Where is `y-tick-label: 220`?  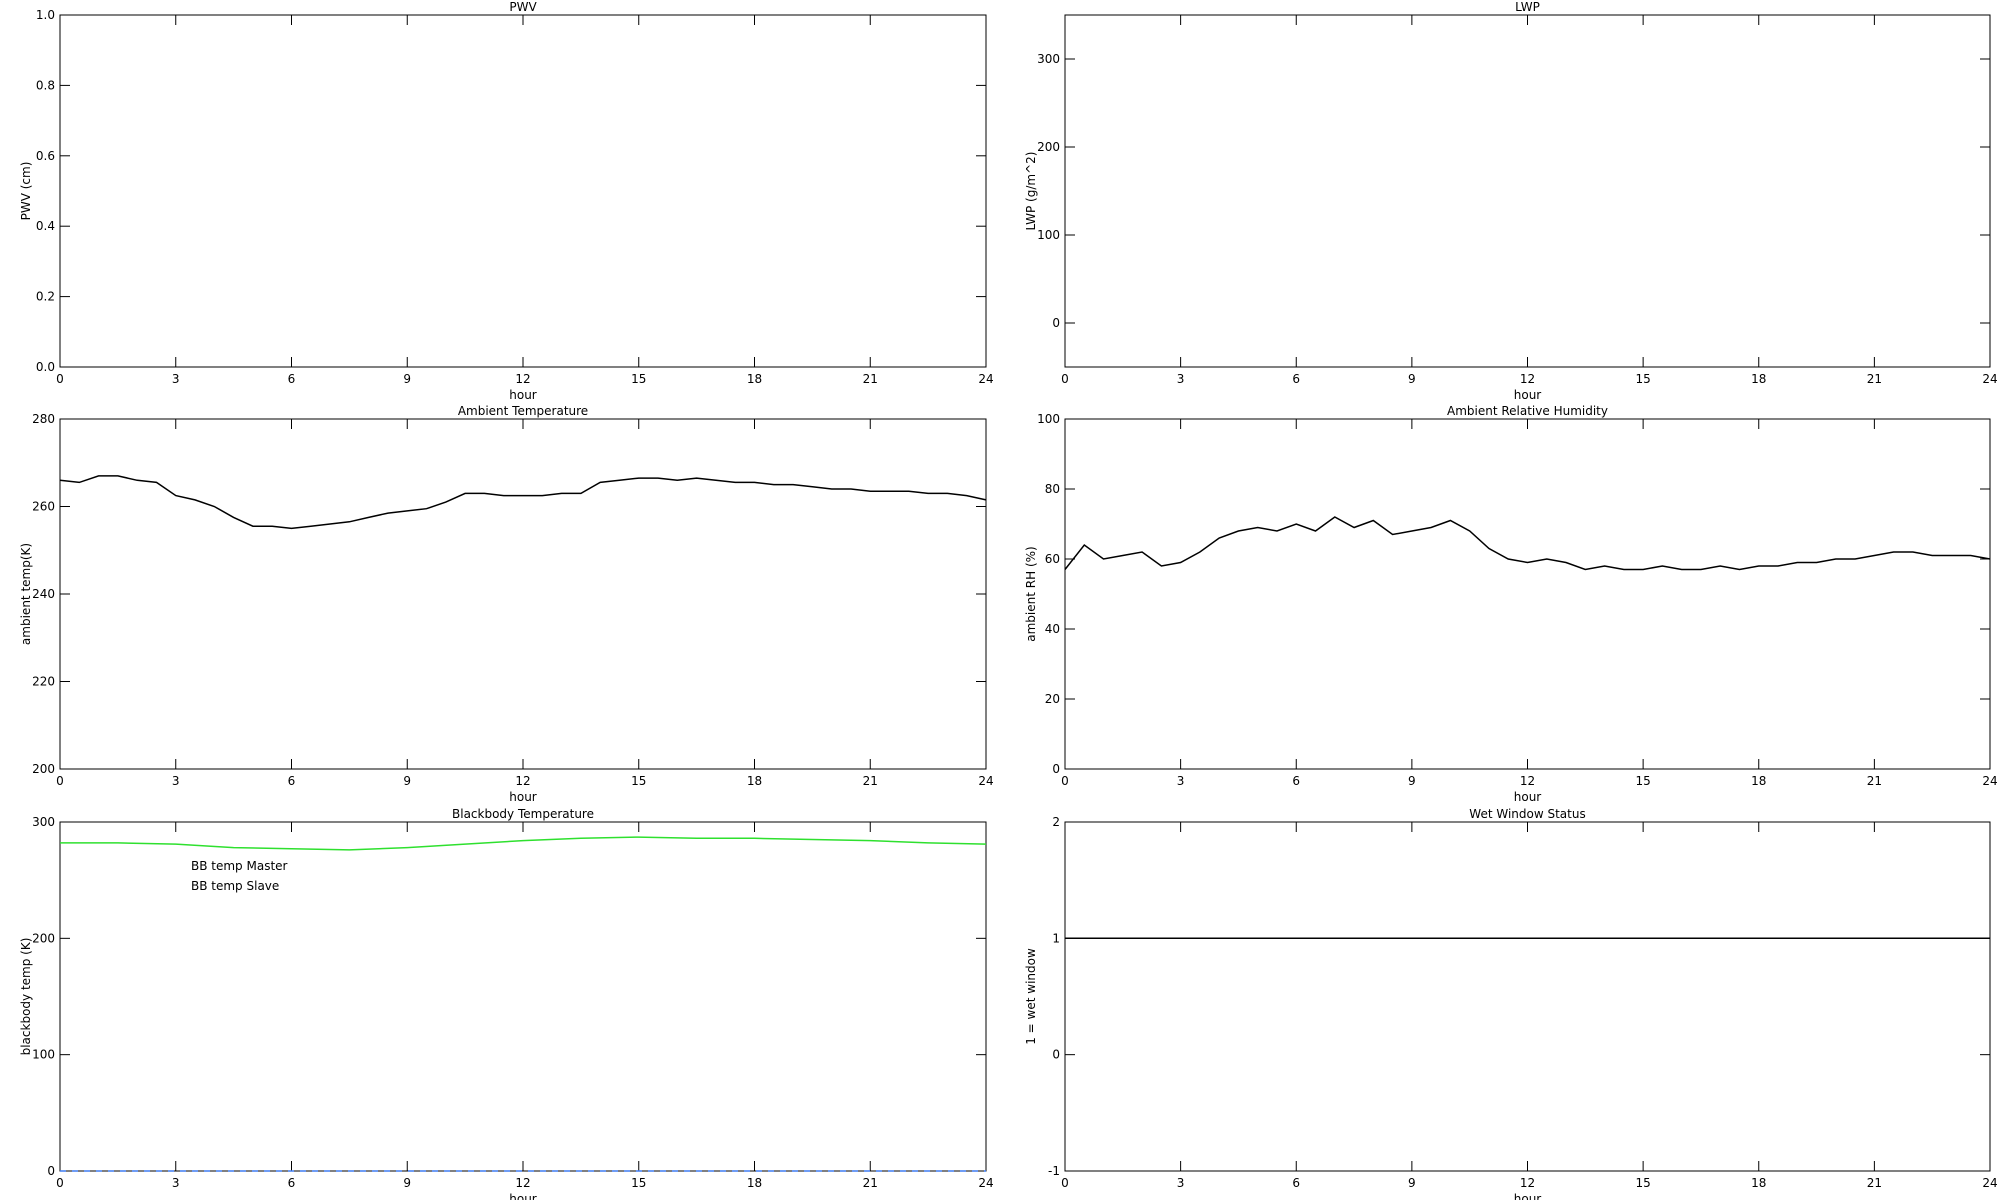 y-tick-label: 220 is located at coordinates (43, 682).